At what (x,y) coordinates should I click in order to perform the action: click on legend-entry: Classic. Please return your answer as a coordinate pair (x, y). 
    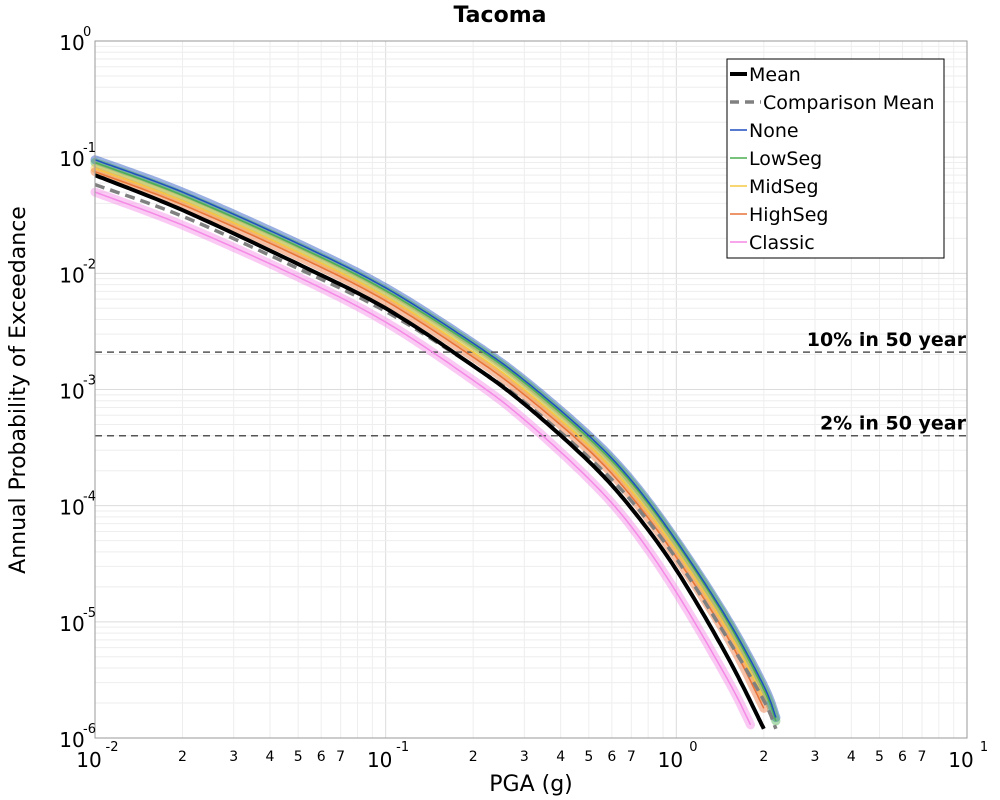
    Looking at the image, I should click on (782, 243).